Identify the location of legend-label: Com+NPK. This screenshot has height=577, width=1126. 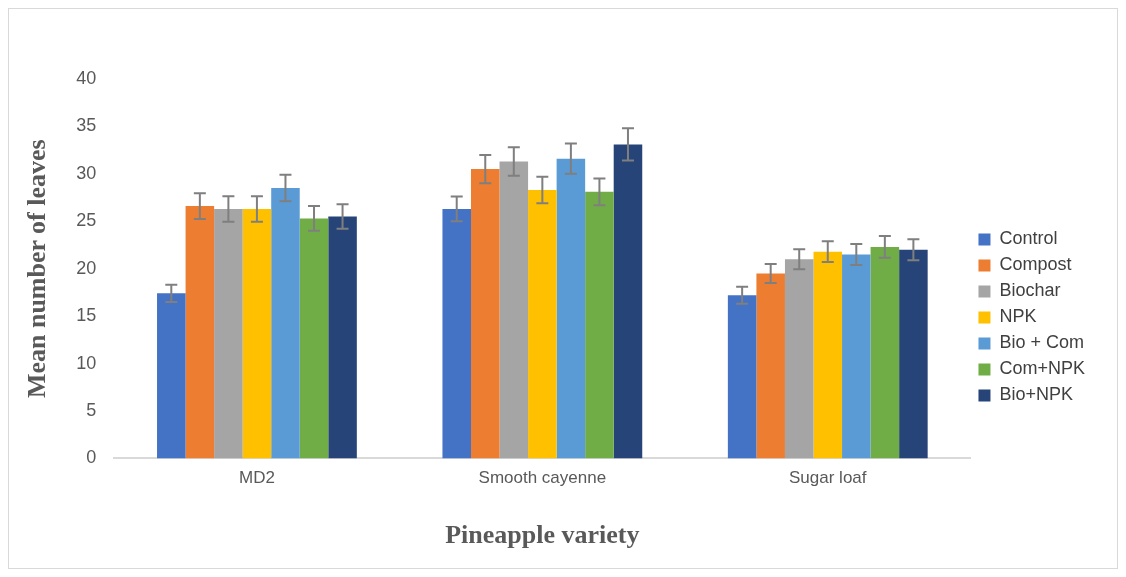
(1042, 368).